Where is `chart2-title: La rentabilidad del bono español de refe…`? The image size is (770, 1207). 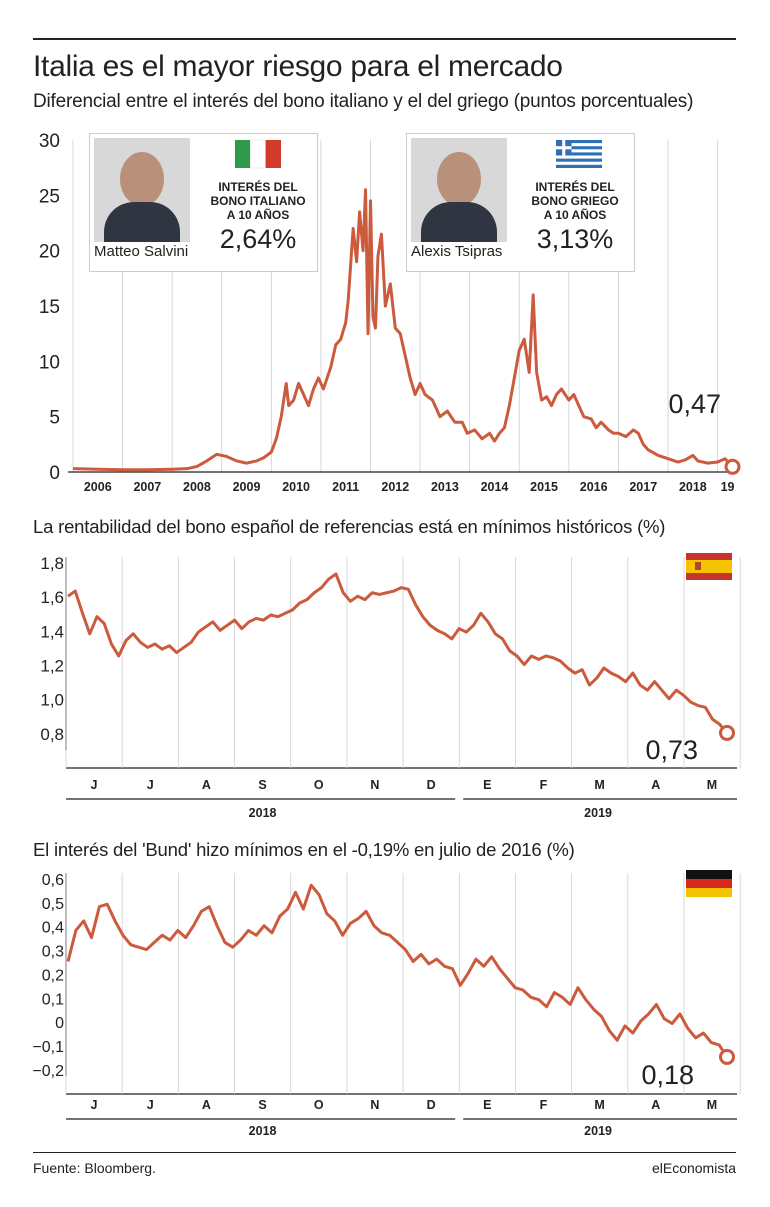 chart2-title: La rentabilidad del bono español de refe… is located at coordinates (349, 526).